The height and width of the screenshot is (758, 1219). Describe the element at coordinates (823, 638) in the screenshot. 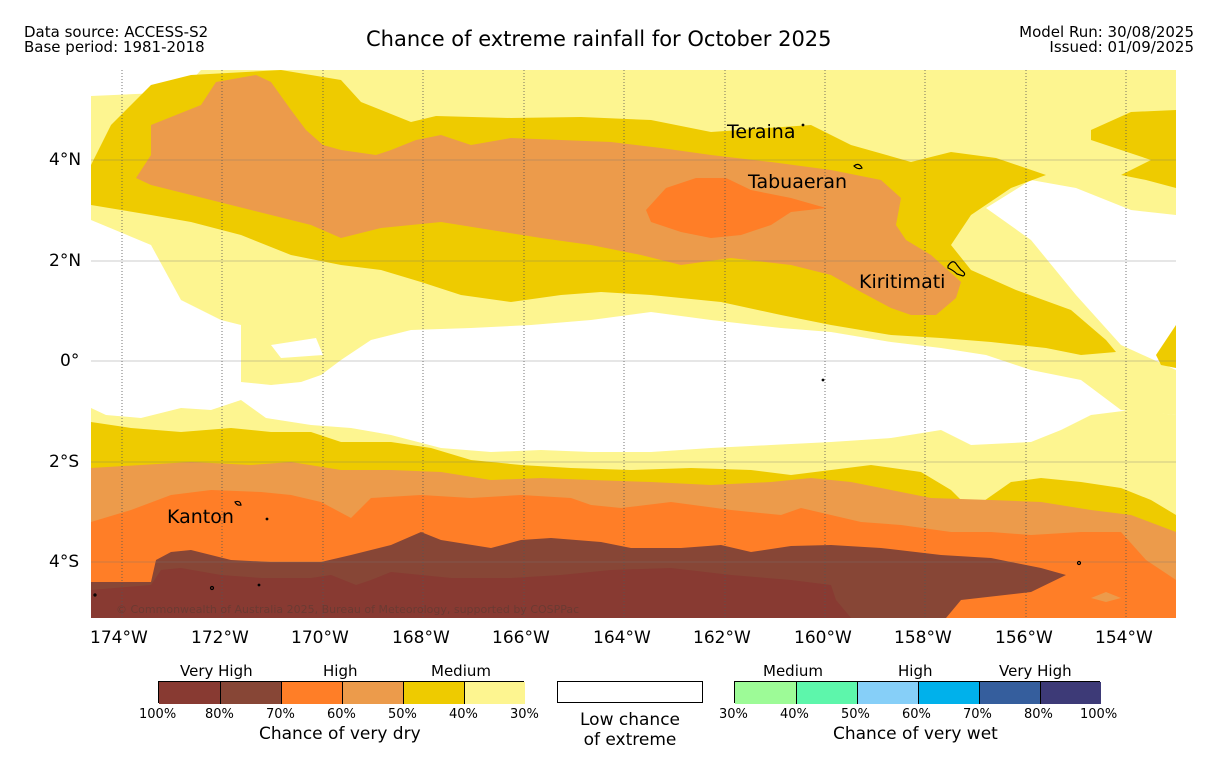

I see `lon-tick-160w: 160°W` at that location.